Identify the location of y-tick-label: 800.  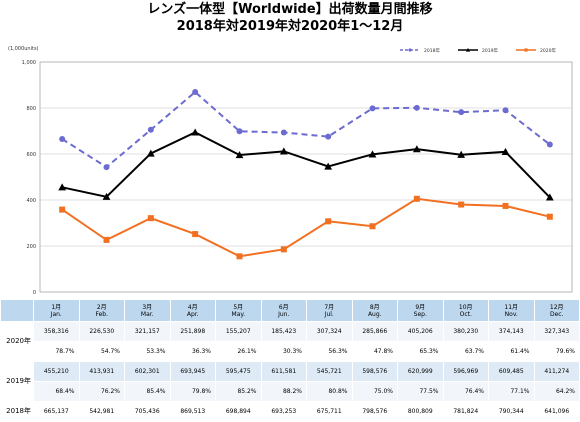
(31, 109).